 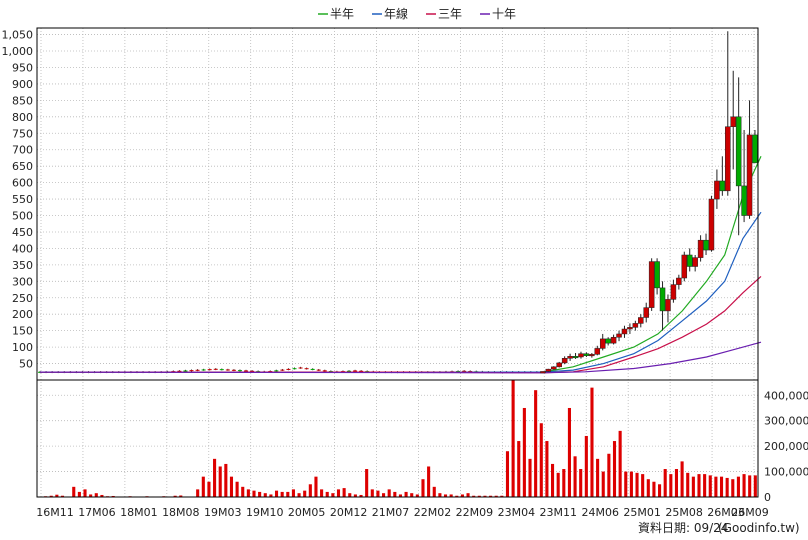 I want to click on price-tick-label: 750, so click(x=22, y=133).